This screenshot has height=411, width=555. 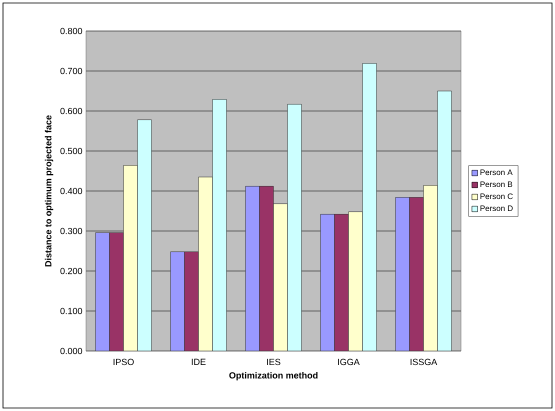 What do you see at coordinates (273, 376) in the screenshot?
I see `x-axis-title: Optimization method` at bounding box center [273, 376].